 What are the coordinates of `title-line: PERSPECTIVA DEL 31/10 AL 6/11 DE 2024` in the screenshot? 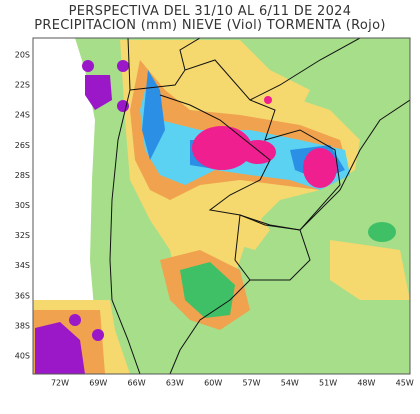 It's located at (210, 11).